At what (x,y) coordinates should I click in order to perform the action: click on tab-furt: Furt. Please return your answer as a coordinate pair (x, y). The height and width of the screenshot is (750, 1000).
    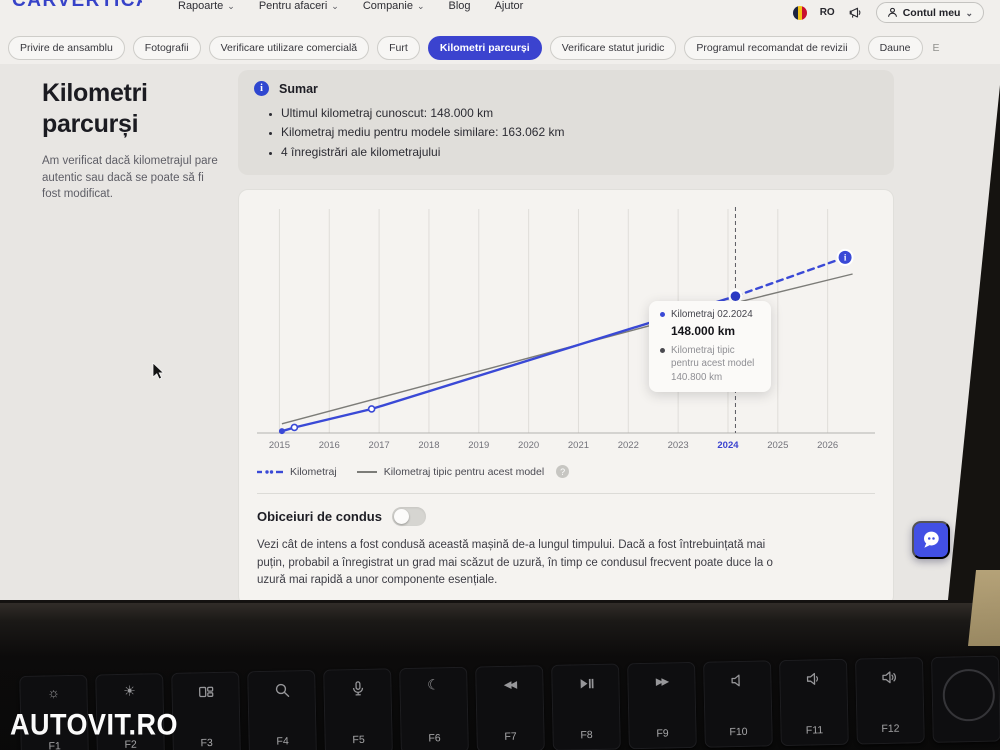
    Looking at the image, I should click on (398, 48).